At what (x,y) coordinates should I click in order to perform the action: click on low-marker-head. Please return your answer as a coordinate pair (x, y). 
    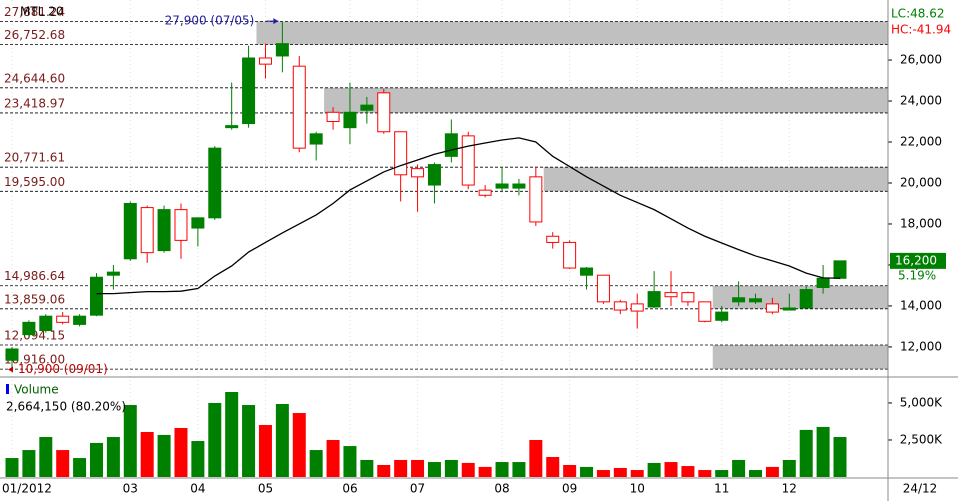
    Looking at the image, I should click on (10, 369).